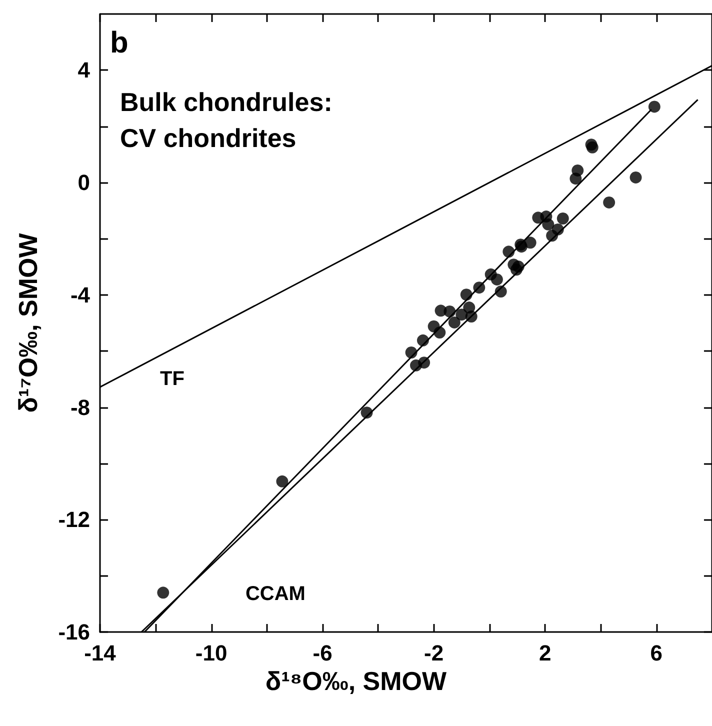  What do you see at coordinates (322, 653) in the screenshot?
I see `x-tick-label: -6` at bounding box center [322, 653].